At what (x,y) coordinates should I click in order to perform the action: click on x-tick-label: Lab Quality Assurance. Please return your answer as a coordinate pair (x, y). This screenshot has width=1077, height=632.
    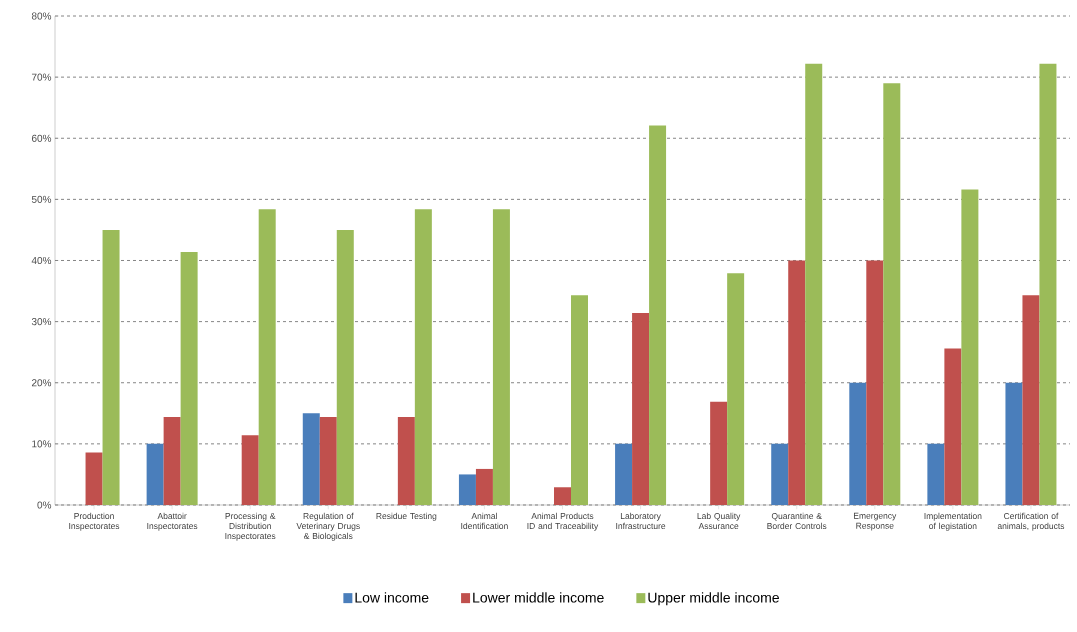
    Looking at the image, I should click on (719, 521).